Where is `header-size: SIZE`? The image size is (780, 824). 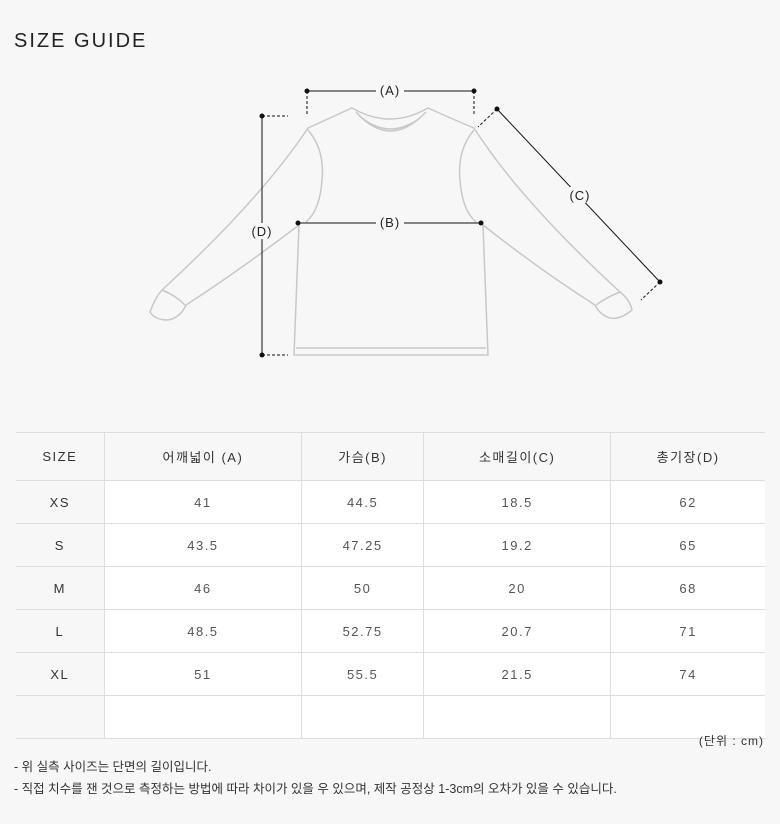 header-size: SIZE is located at coordinates (60, 456).